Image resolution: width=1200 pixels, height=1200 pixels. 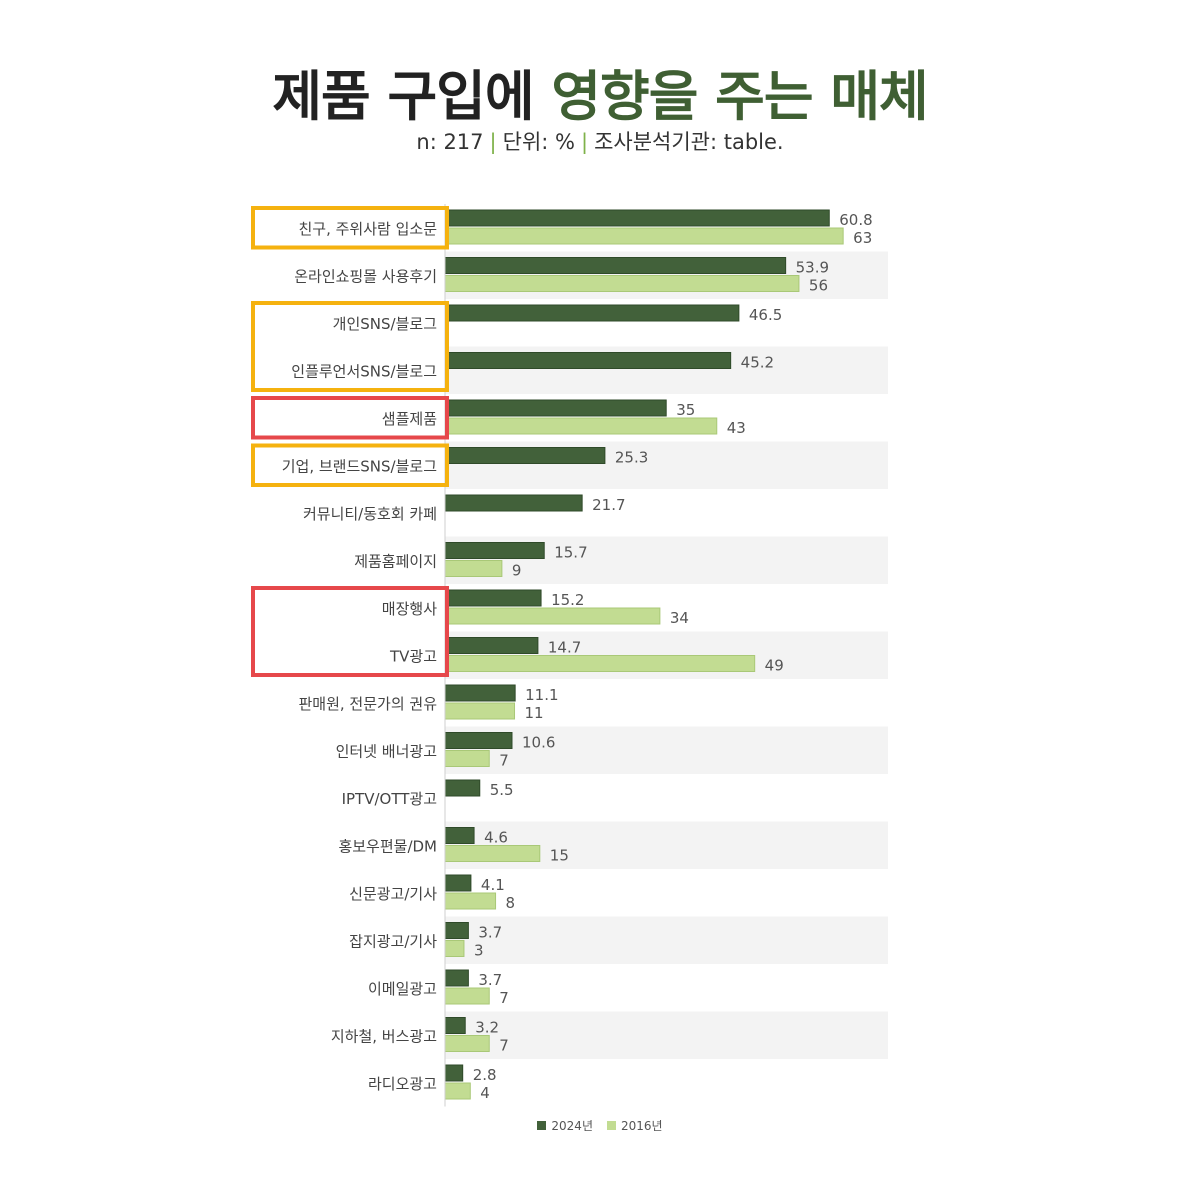 What do you see at coordinates (774, 666) in the screenshot?
I see `data-label: 49` at bounding box center [774, 666].